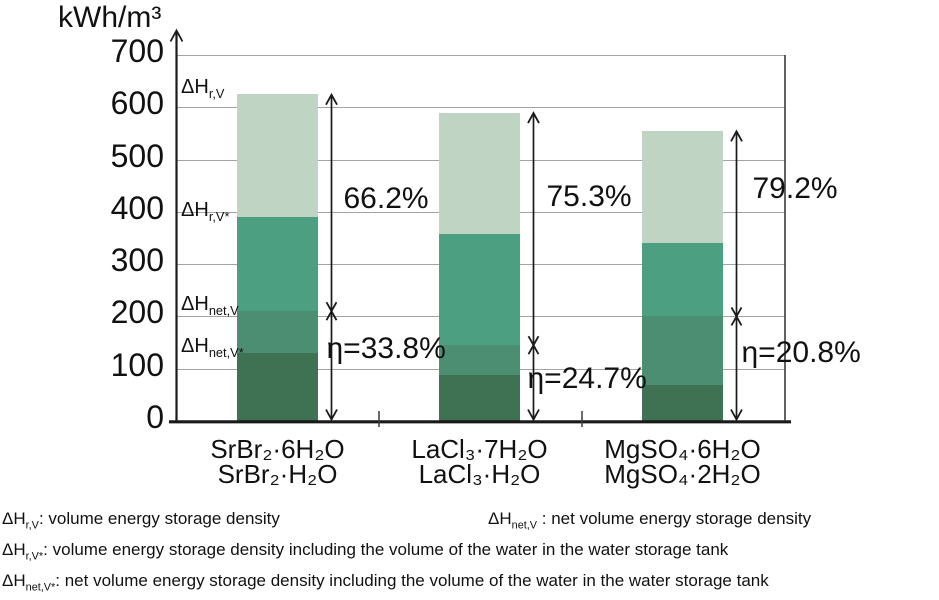 This screenshot has height=600, width=939. I want to click on category-line-1: LaCl₃·7H₂O, so click(479, 449).